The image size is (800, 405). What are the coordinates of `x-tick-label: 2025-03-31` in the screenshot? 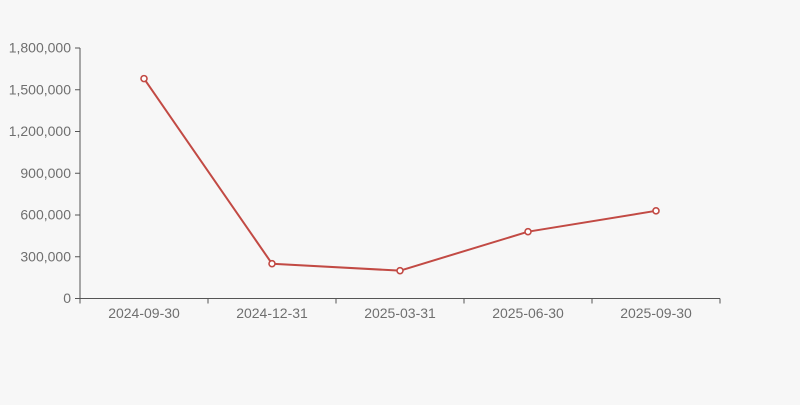 It's located at (400, 313).